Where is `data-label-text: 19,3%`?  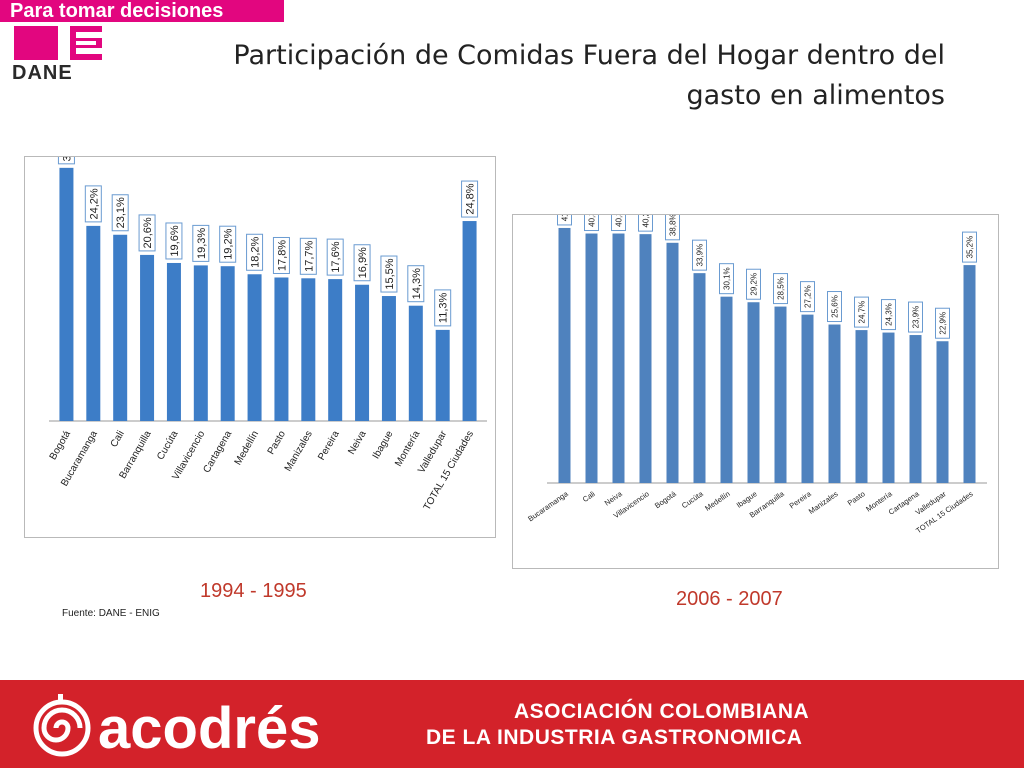 data-label-text: 19,3% is located at coordinates (202, 243).